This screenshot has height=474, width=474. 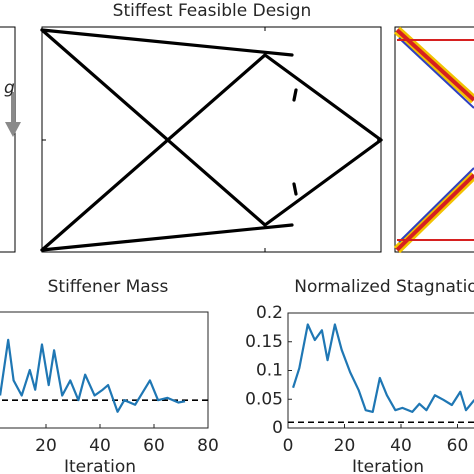 What do you see at coordinates (264, 342) in the screenshot?
I see `y-tick-label: 0.15` at bounding box center [264, 342].